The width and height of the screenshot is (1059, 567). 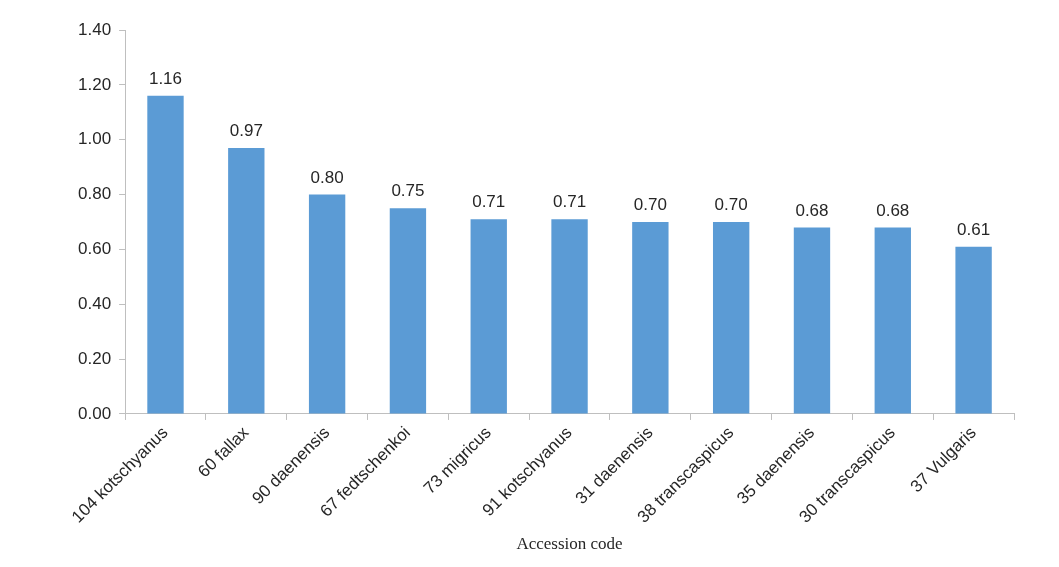 I want to click on y-tick-label: 0.20, so click(x=94, y=358).